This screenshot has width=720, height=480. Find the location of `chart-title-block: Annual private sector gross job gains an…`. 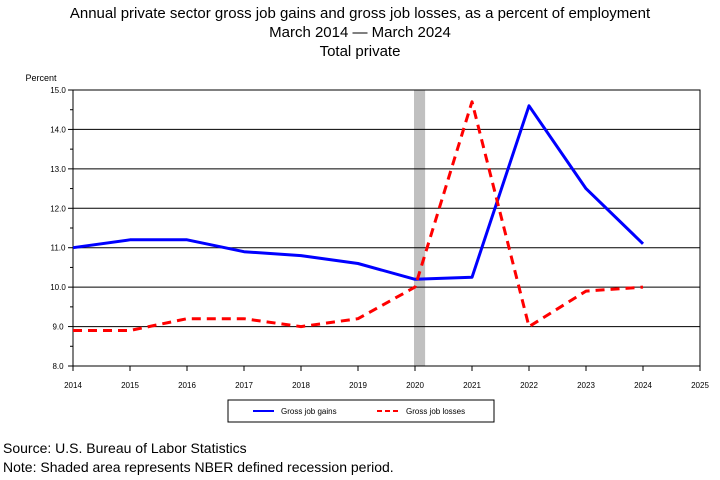

chart-title-block: Annual private sector gross job gains an… is located at coordinates (360, 32).